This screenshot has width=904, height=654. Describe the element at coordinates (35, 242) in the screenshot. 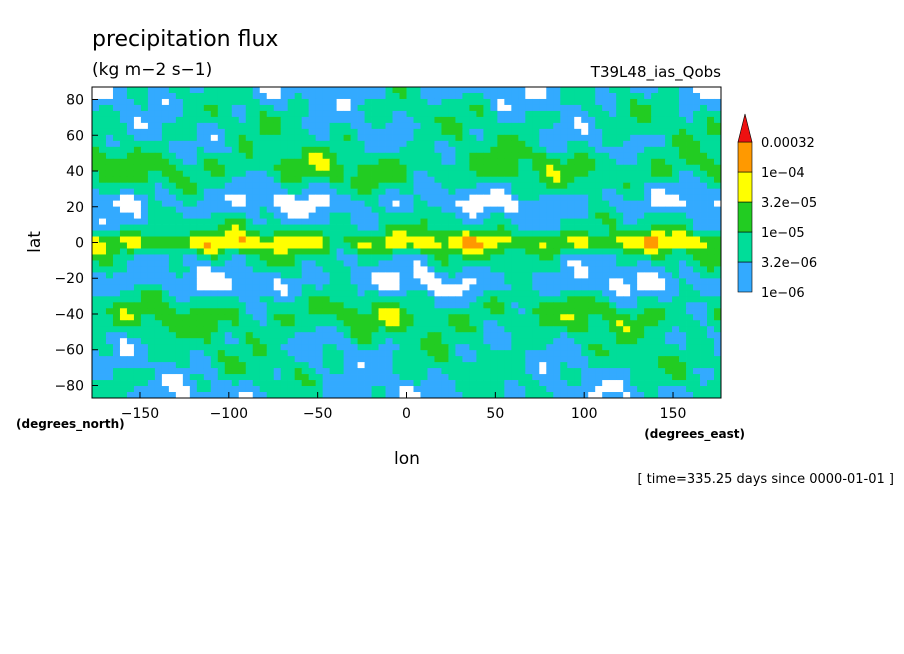

I see `y-axis-label: lat` at that location.